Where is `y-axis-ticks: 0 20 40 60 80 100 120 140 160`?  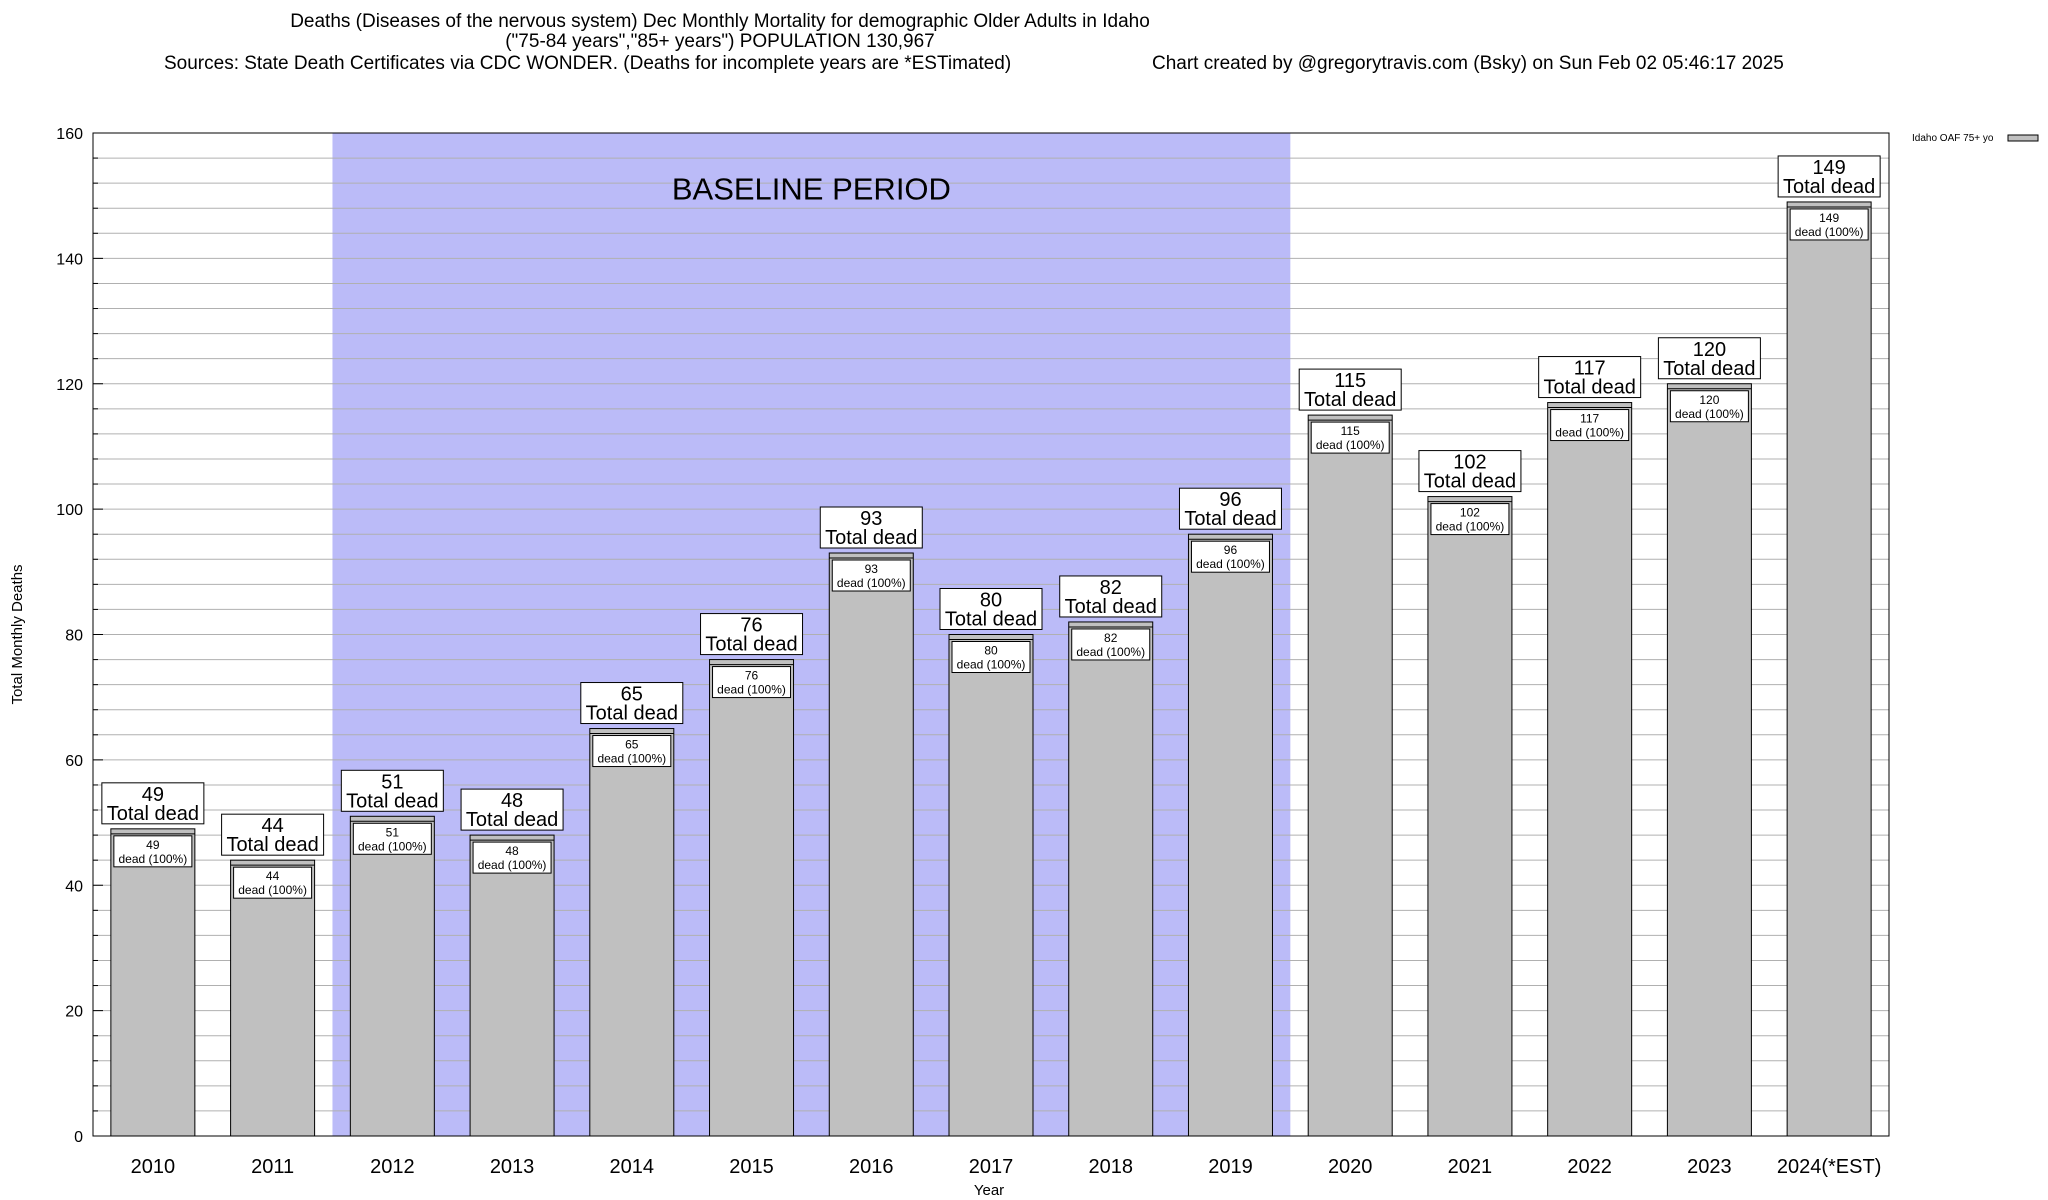
y-axis-ticks: 0 20 40 60 80 100 120 140 160 is located at coordinates (79, 636).